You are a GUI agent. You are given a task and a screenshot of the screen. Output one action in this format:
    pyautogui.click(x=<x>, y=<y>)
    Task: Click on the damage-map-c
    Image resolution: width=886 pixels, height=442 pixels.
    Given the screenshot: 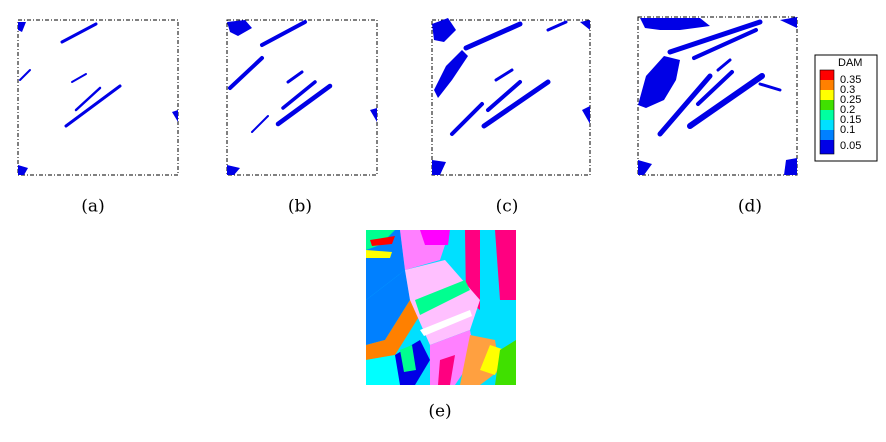 What is the action you would take?
    pyautogui.click(x=511, y=97)
    